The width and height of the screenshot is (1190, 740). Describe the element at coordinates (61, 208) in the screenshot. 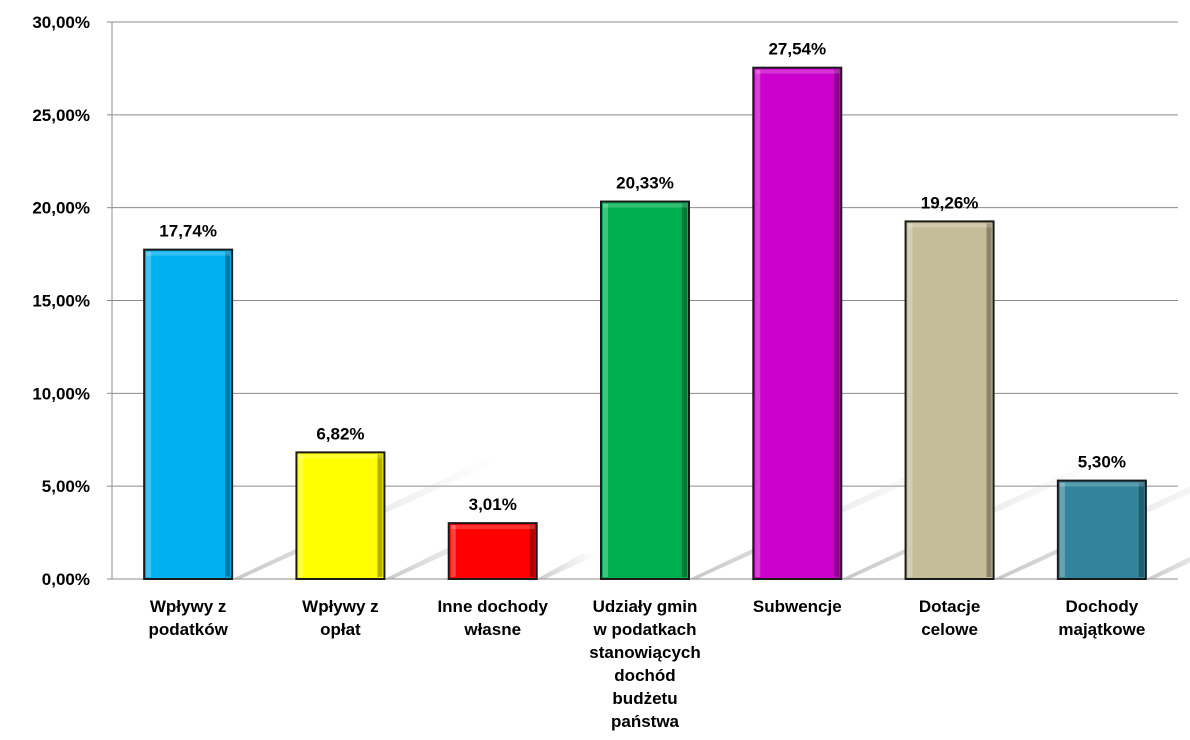

I see `y-tick-label: 20,00%` at that location.